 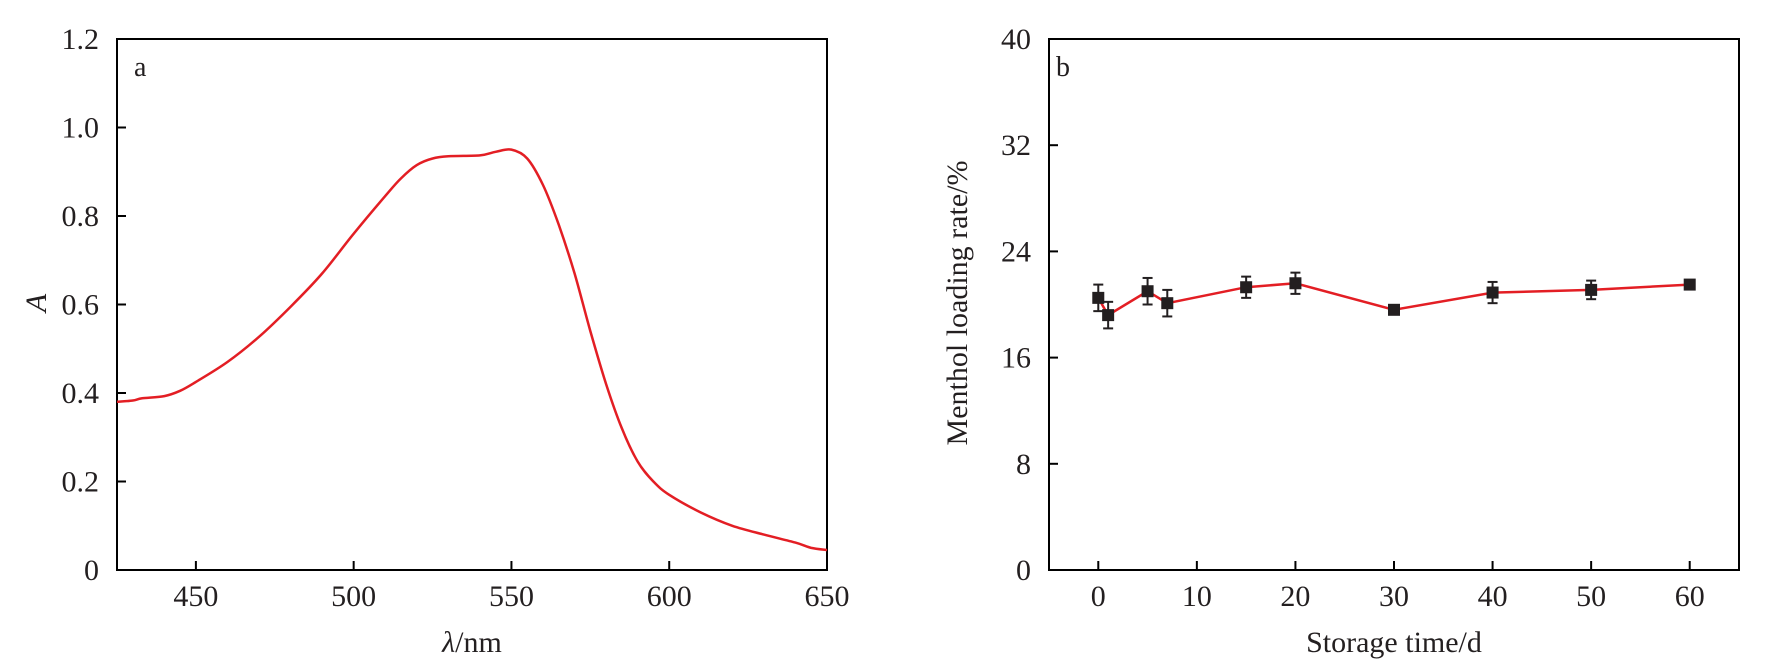 I want to click on x-tick-label: 550, so click(x=511, y=596).